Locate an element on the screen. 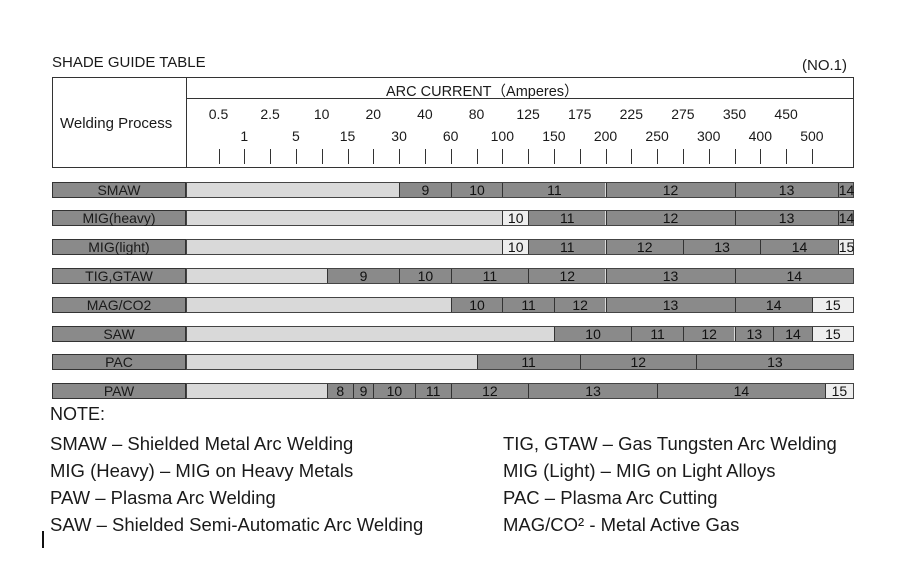  ampere-tick-label: 40 is located at coordinates (425, 114).